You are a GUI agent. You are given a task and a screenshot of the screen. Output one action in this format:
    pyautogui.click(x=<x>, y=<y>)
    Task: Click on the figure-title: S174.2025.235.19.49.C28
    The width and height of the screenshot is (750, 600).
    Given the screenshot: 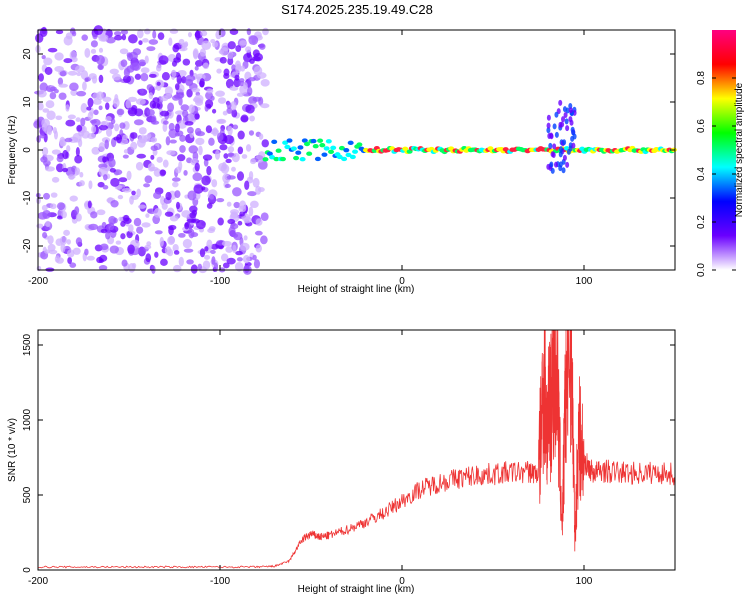 What is the action you would take?
    pyautogui.click(x=357, y=9)
    